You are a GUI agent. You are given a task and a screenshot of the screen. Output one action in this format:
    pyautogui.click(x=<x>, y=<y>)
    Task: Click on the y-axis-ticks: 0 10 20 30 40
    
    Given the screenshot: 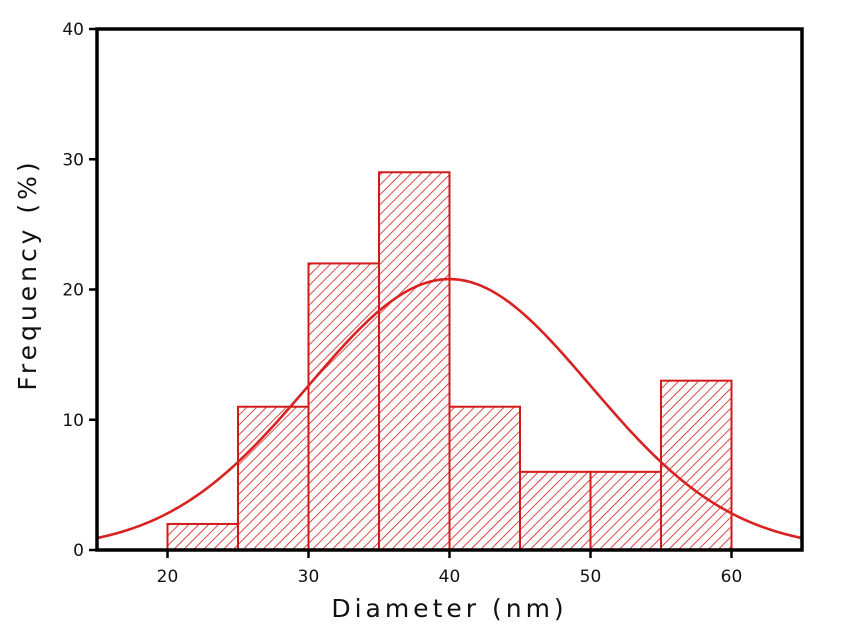 What is the action you would take?
    pyautogui.click(x=79, y=290)
    